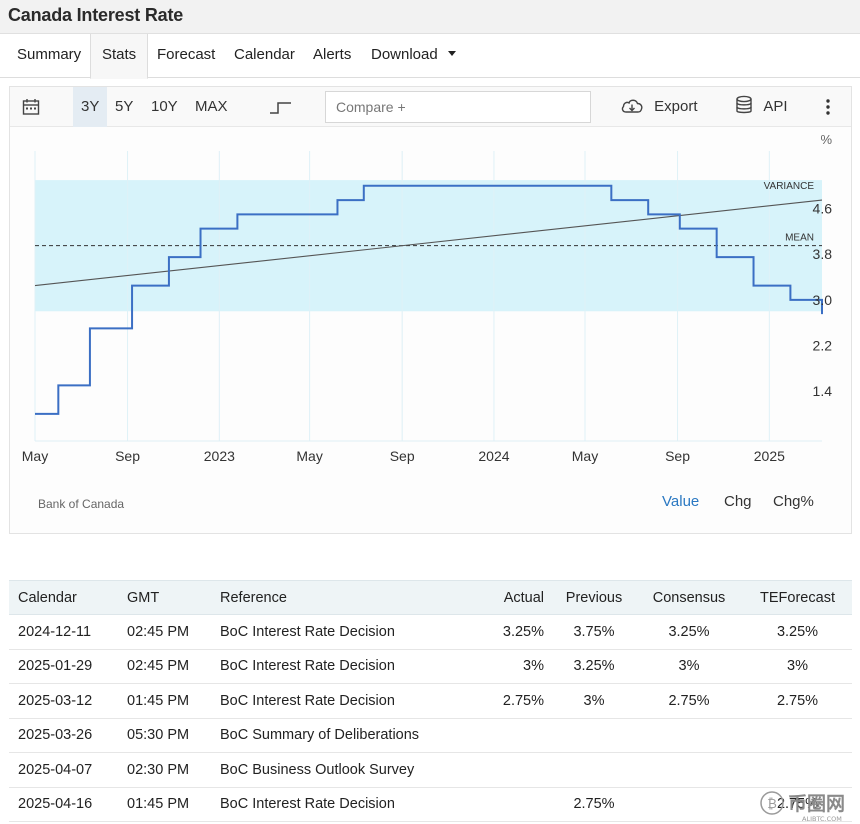  I want to click on col-header-reference: Reference, so click(342, 597).